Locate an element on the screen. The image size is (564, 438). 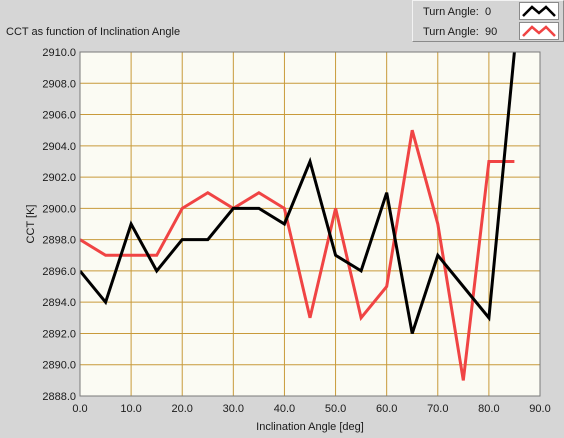
x-tick-label: 30.0 is located at coordinates (233, 409).